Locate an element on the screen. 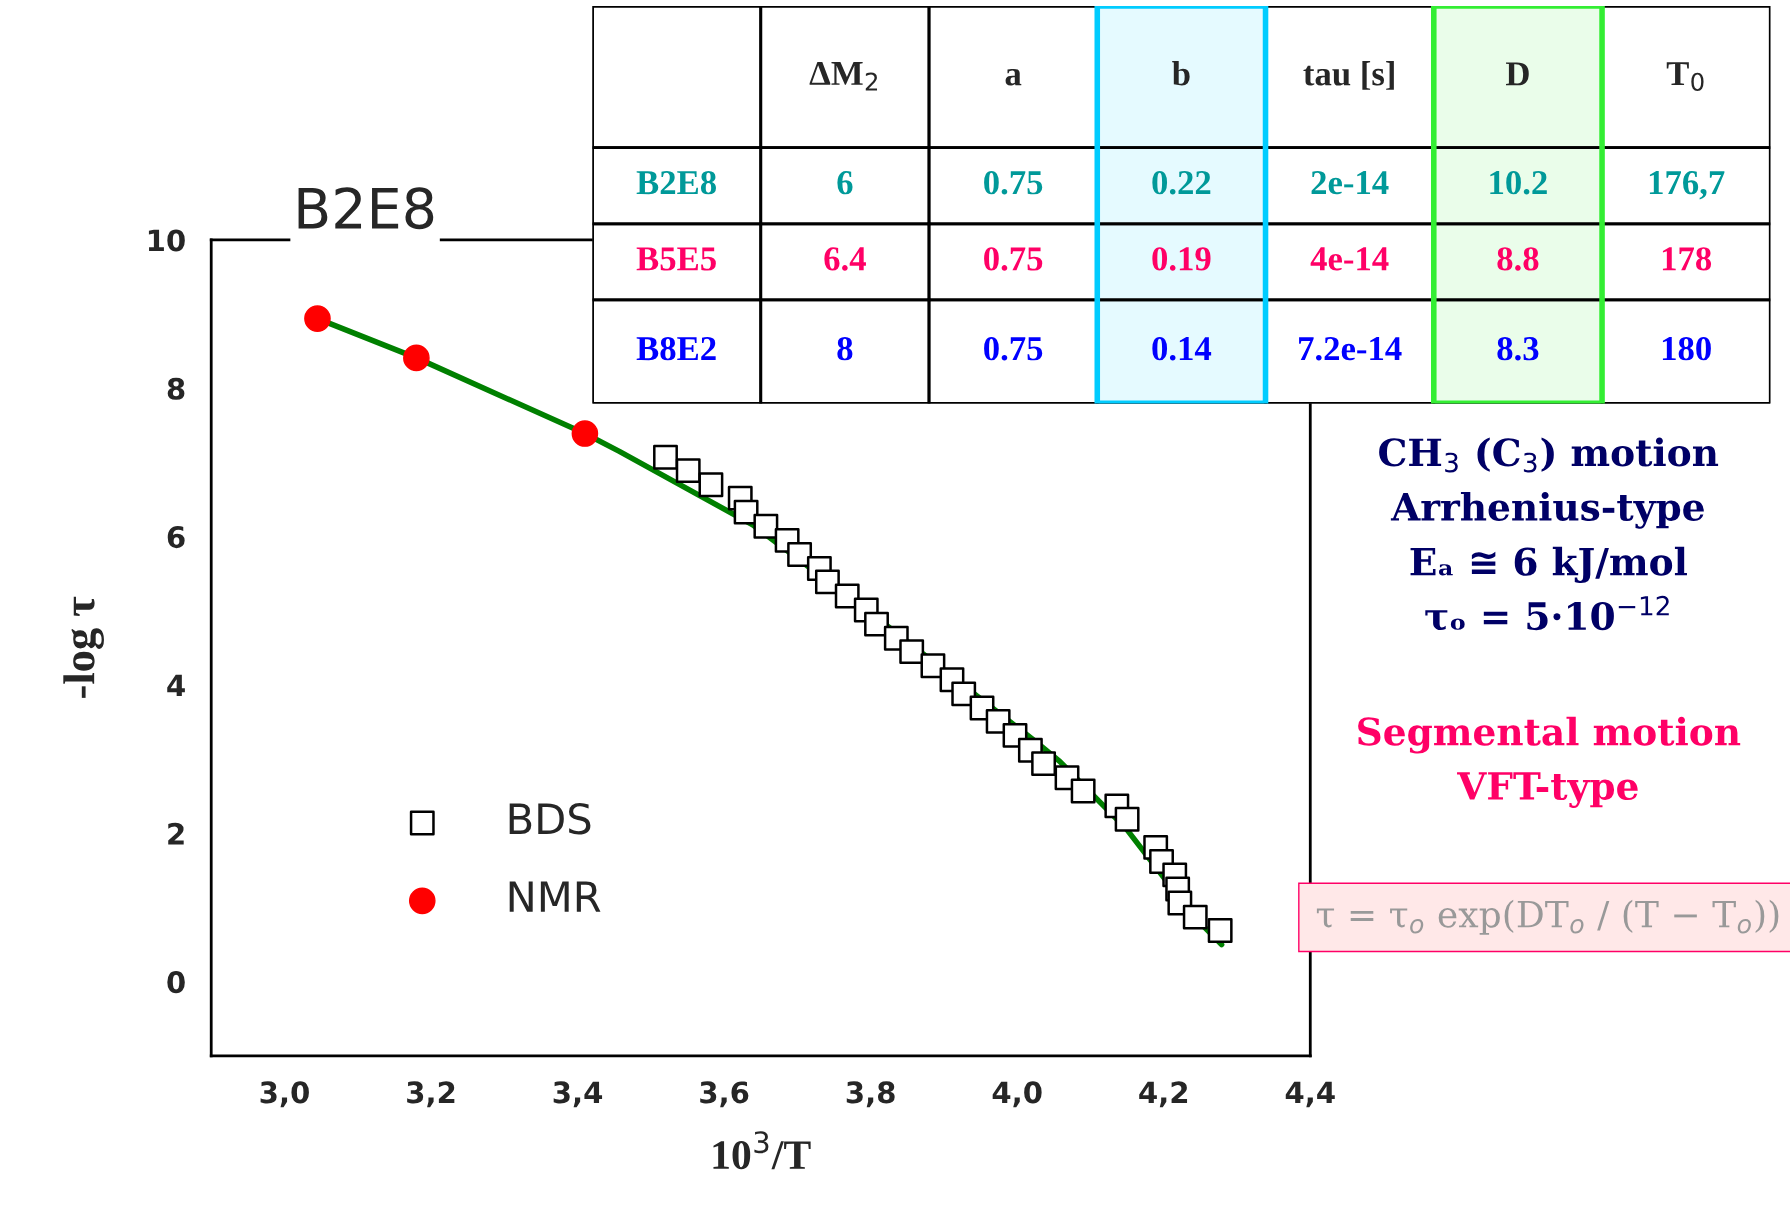  text: 4e-14 is located at coordinates (1349, 259).